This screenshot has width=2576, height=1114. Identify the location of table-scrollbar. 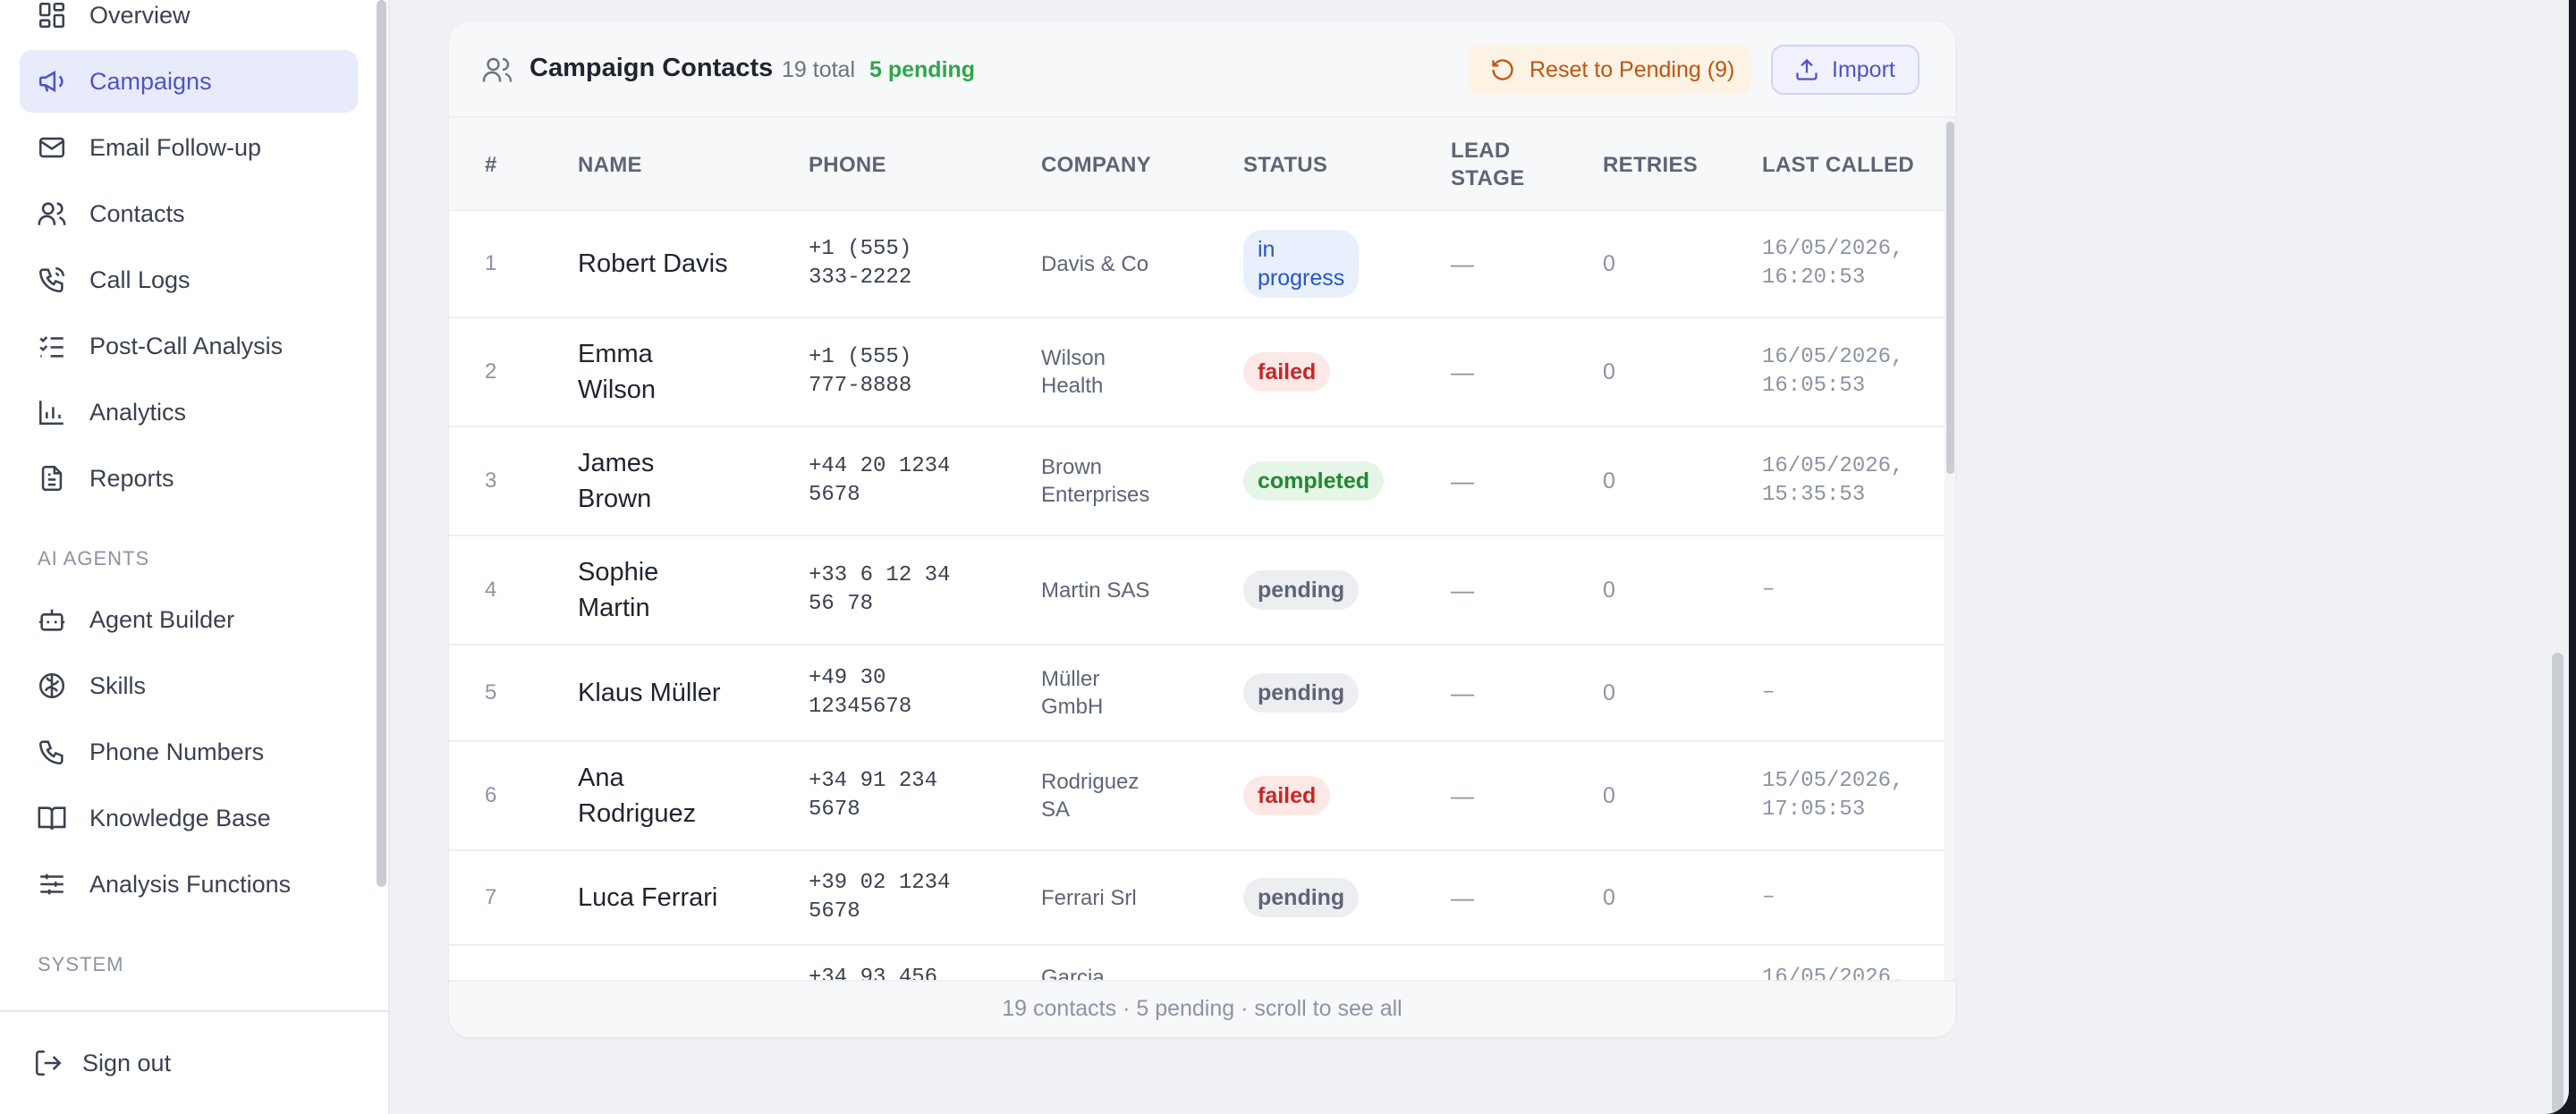
(1950, 298).